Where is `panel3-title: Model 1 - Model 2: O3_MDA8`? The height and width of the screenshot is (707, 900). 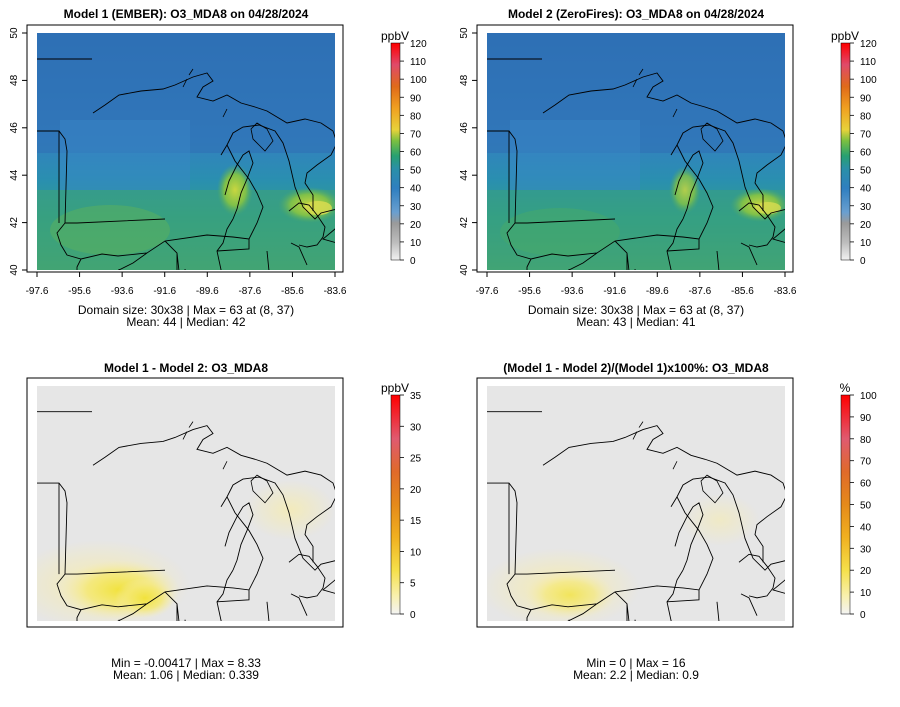 panel3-title: Model 1 - Model 2: O3_MDA8 is located at coordinates (186, 368).